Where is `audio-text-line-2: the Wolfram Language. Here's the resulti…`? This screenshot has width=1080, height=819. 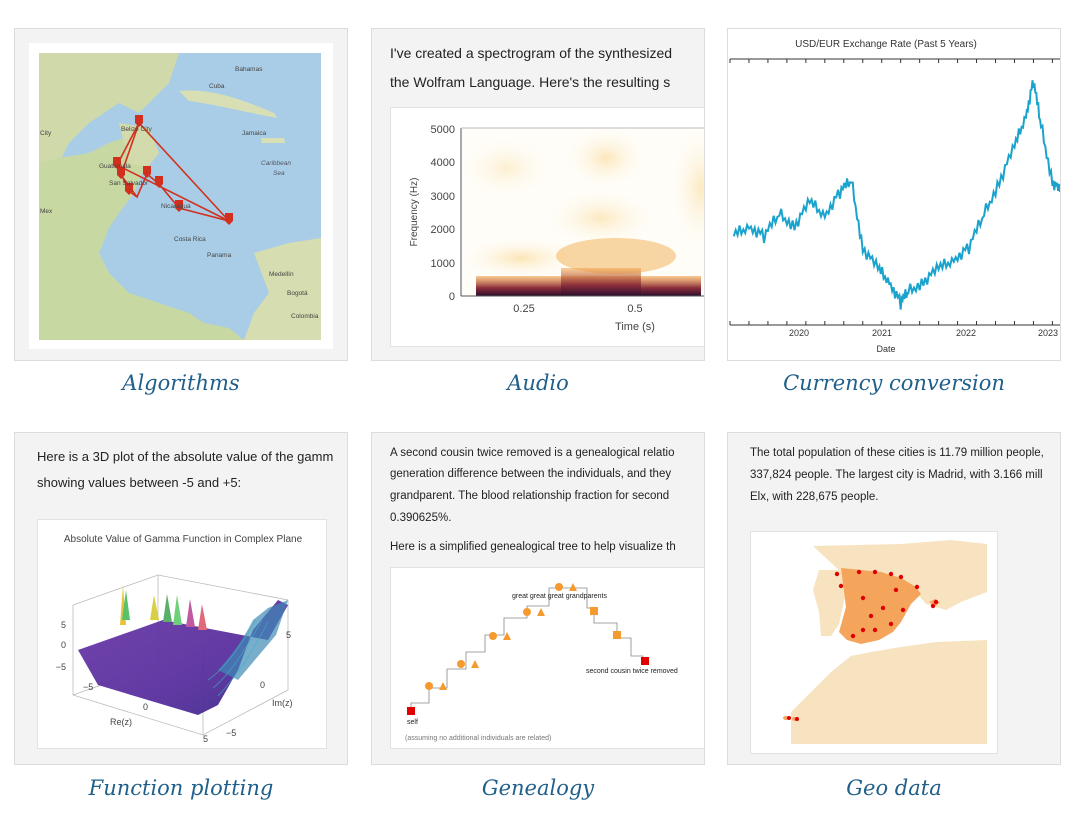
audio-text-line-2: the Wolfram Language. Here's the resulti… is located at coordinates (530, 82).